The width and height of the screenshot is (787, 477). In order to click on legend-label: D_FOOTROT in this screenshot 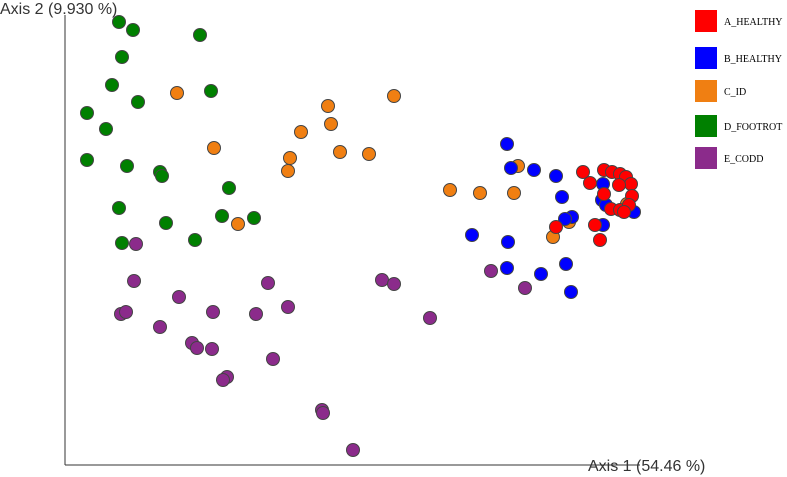, I will do `click(753, 127)`.